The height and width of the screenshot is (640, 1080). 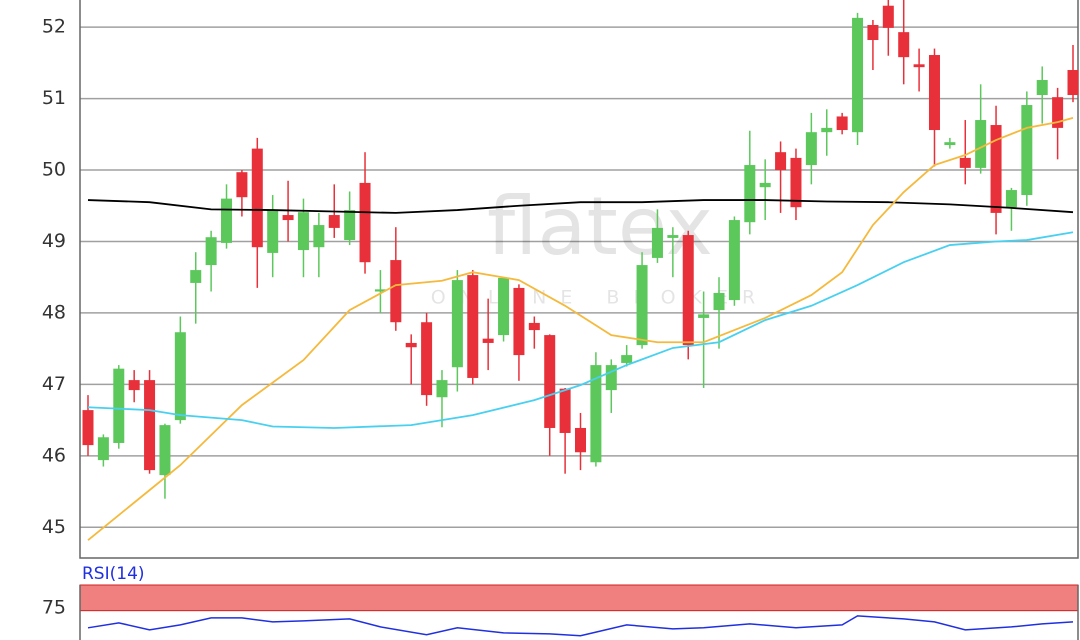 What do you see at coordinates (54, 241) in the screenshot?
I see `y-tick-label: 49` at bounding box center [54, 241].